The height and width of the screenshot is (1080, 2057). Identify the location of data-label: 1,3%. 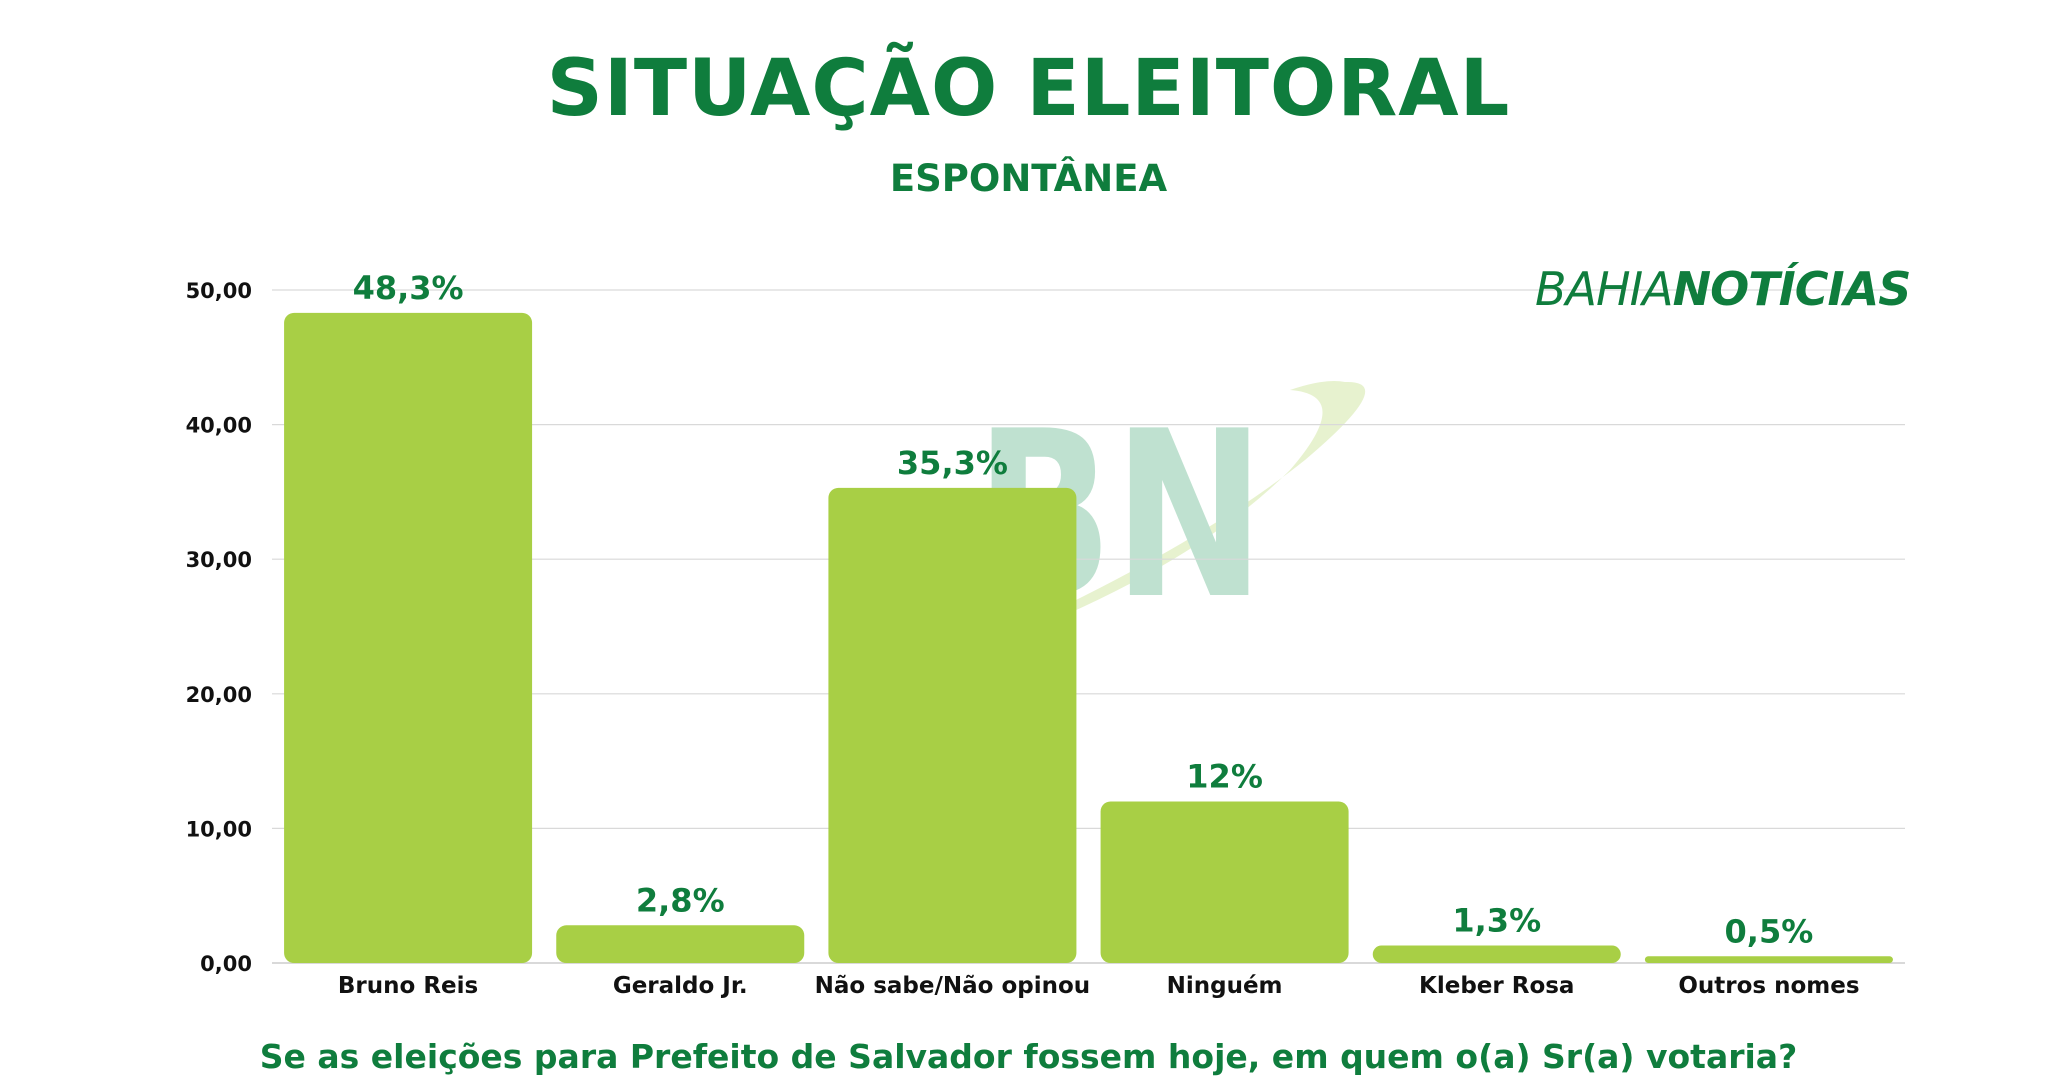
(1496, 921).